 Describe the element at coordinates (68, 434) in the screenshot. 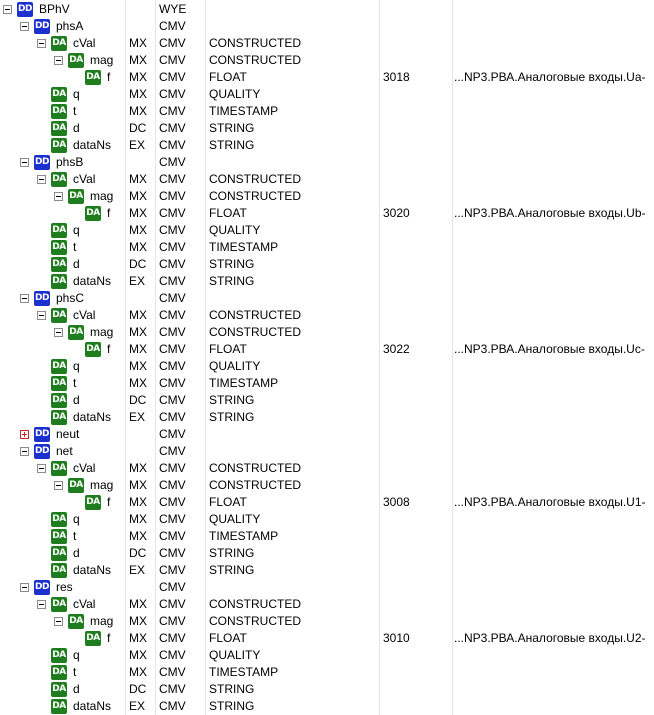

I see `node-name: neut` at that location.